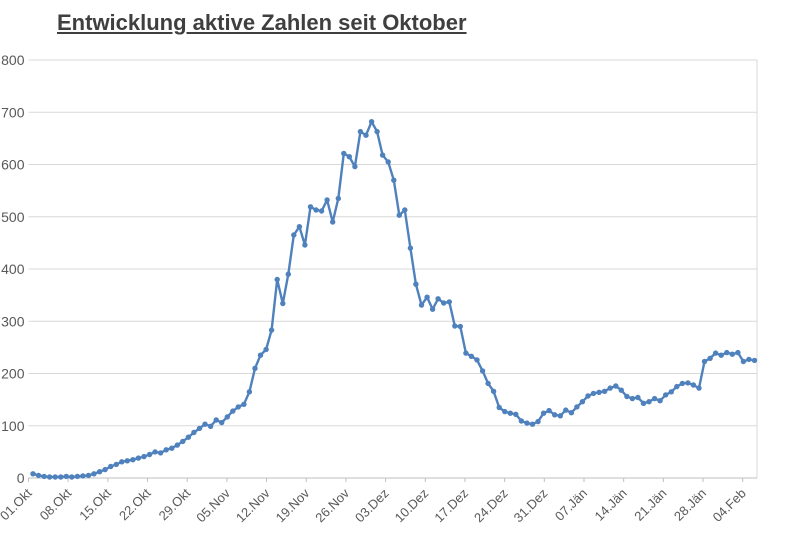 This screenshot has width=792, height=544. Describe the element at coordinates (17, 504) in the screenshot. I see `x-axis-tick-label: 01.Okt` at that location.